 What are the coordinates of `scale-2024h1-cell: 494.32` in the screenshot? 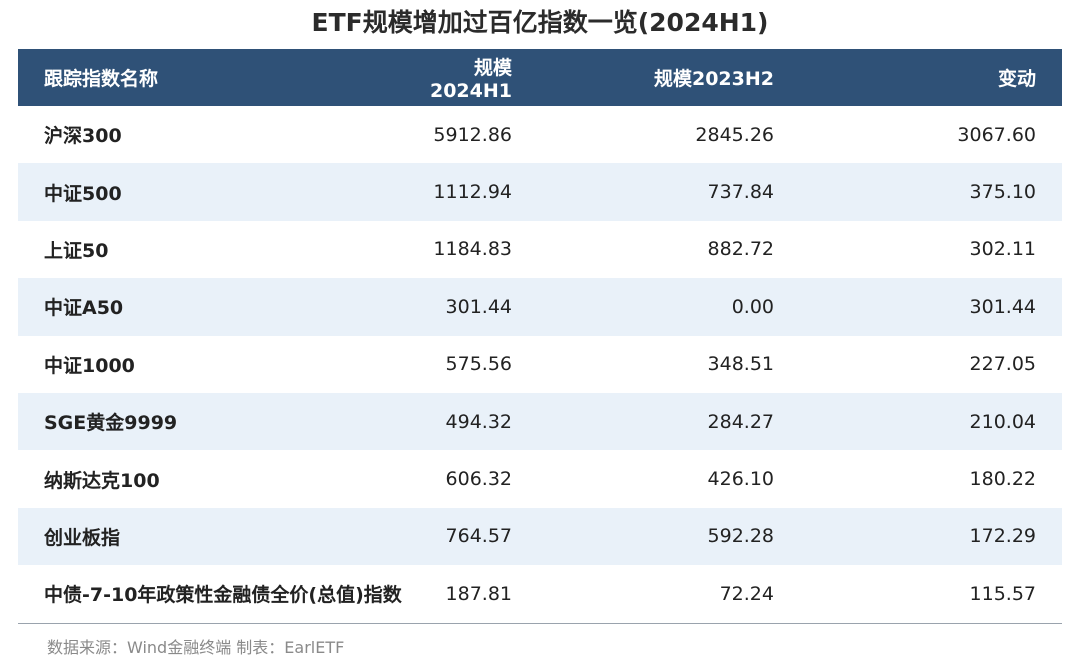 It's located at (478, 421).